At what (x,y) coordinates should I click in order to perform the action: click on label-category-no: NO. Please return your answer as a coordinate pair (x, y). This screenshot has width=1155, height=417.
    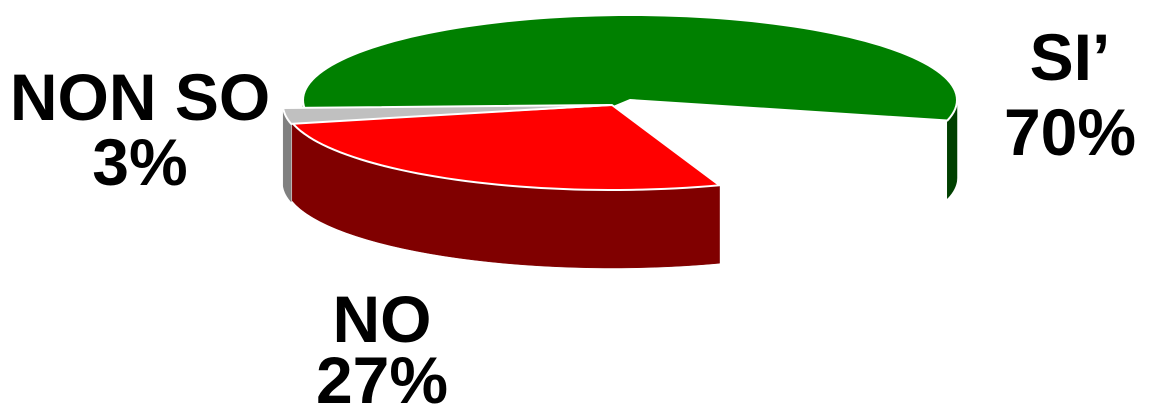
    Looking at the image, I should click on (382, 319).